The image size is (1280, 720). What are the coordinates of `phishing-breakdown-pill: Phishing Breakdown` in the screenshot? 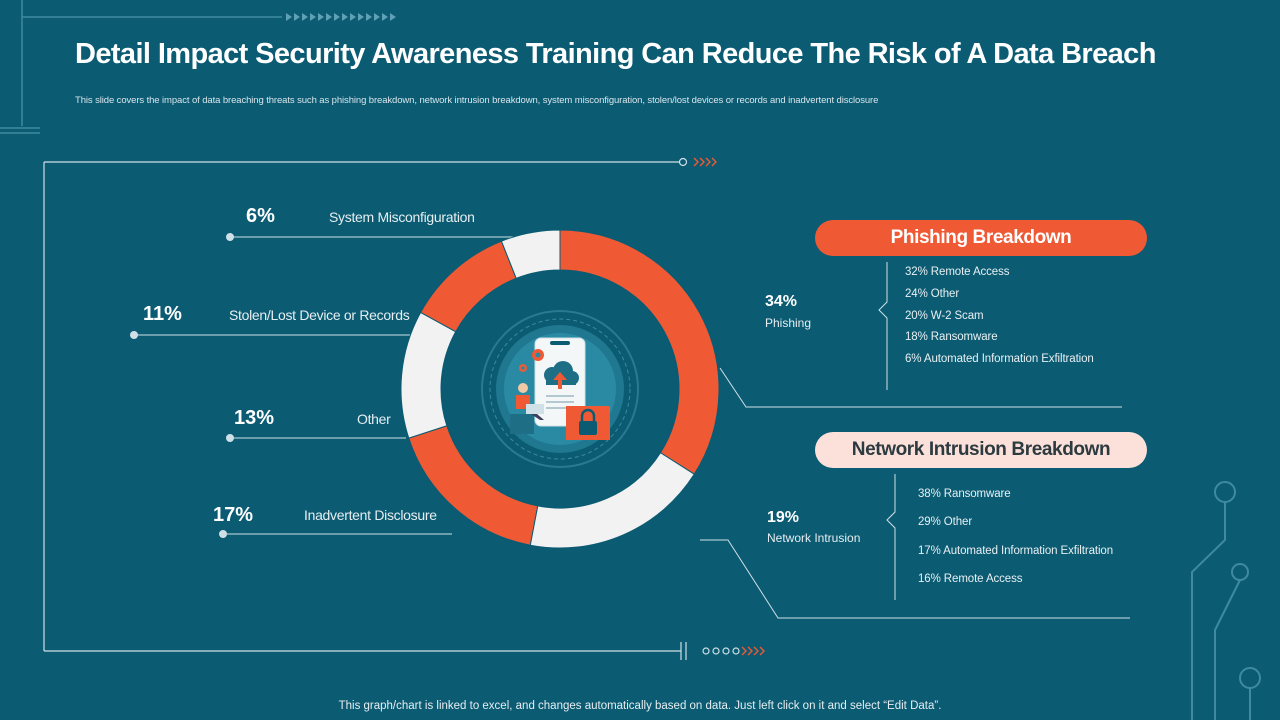 It's located at (981, 238).